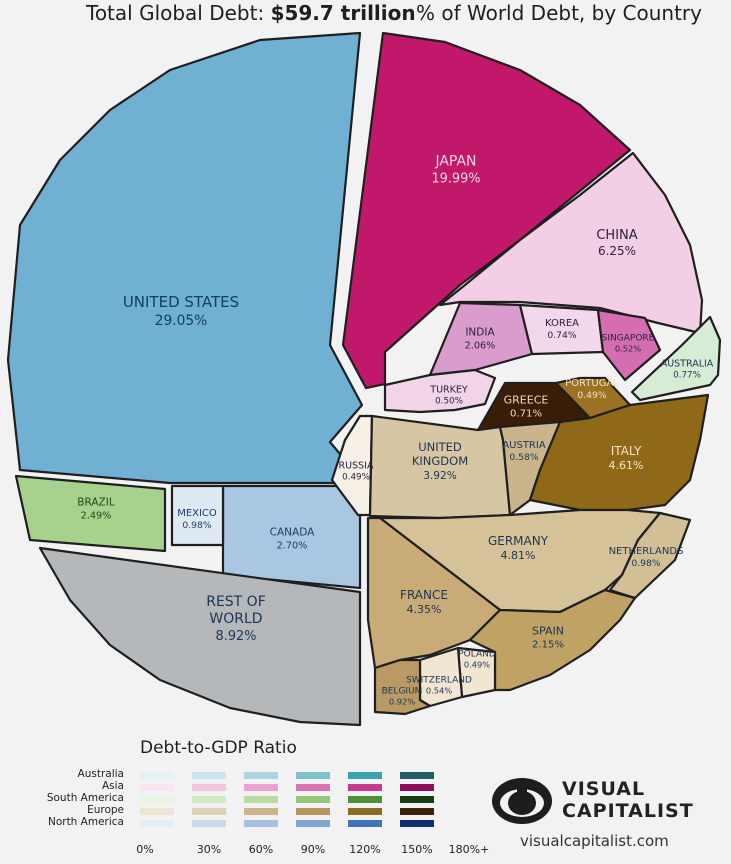  Describe the element at coordinates (434, 593) in the screenshot. I see `slice-france` at that location.